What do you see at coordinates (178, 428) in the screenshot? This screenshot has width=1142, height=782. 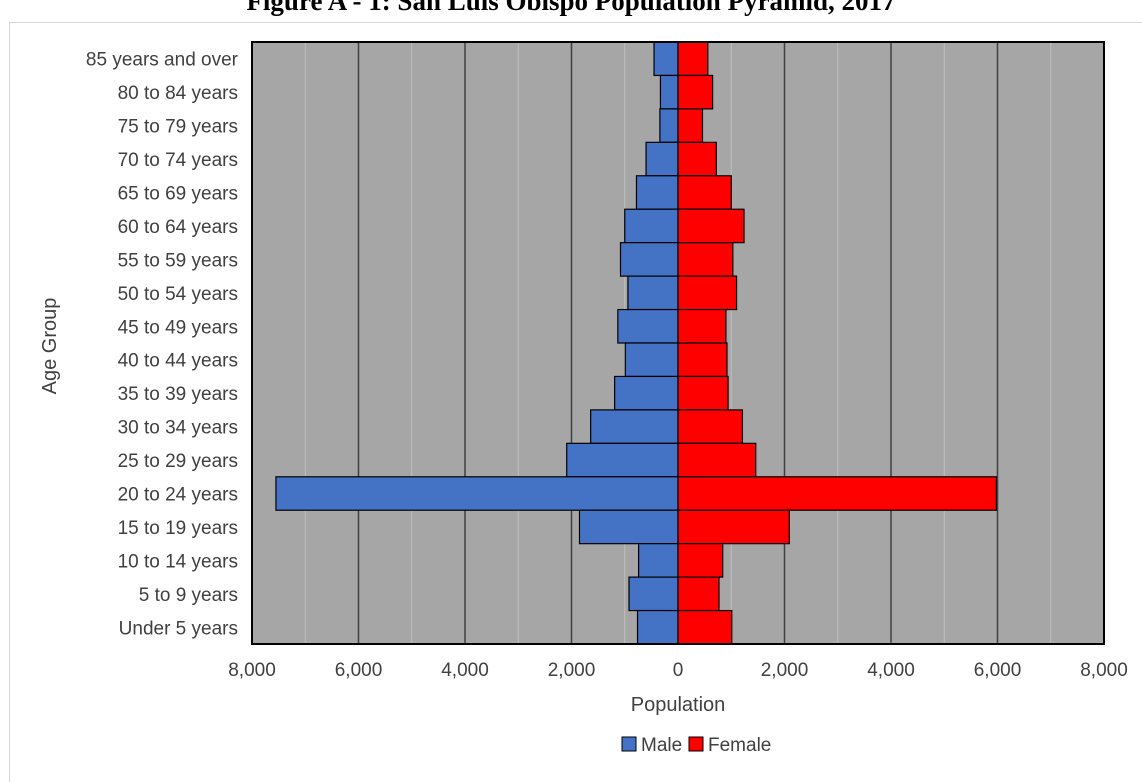 I see `y-tick-label: 30 to 34 years` at bounding box center [178, 428].